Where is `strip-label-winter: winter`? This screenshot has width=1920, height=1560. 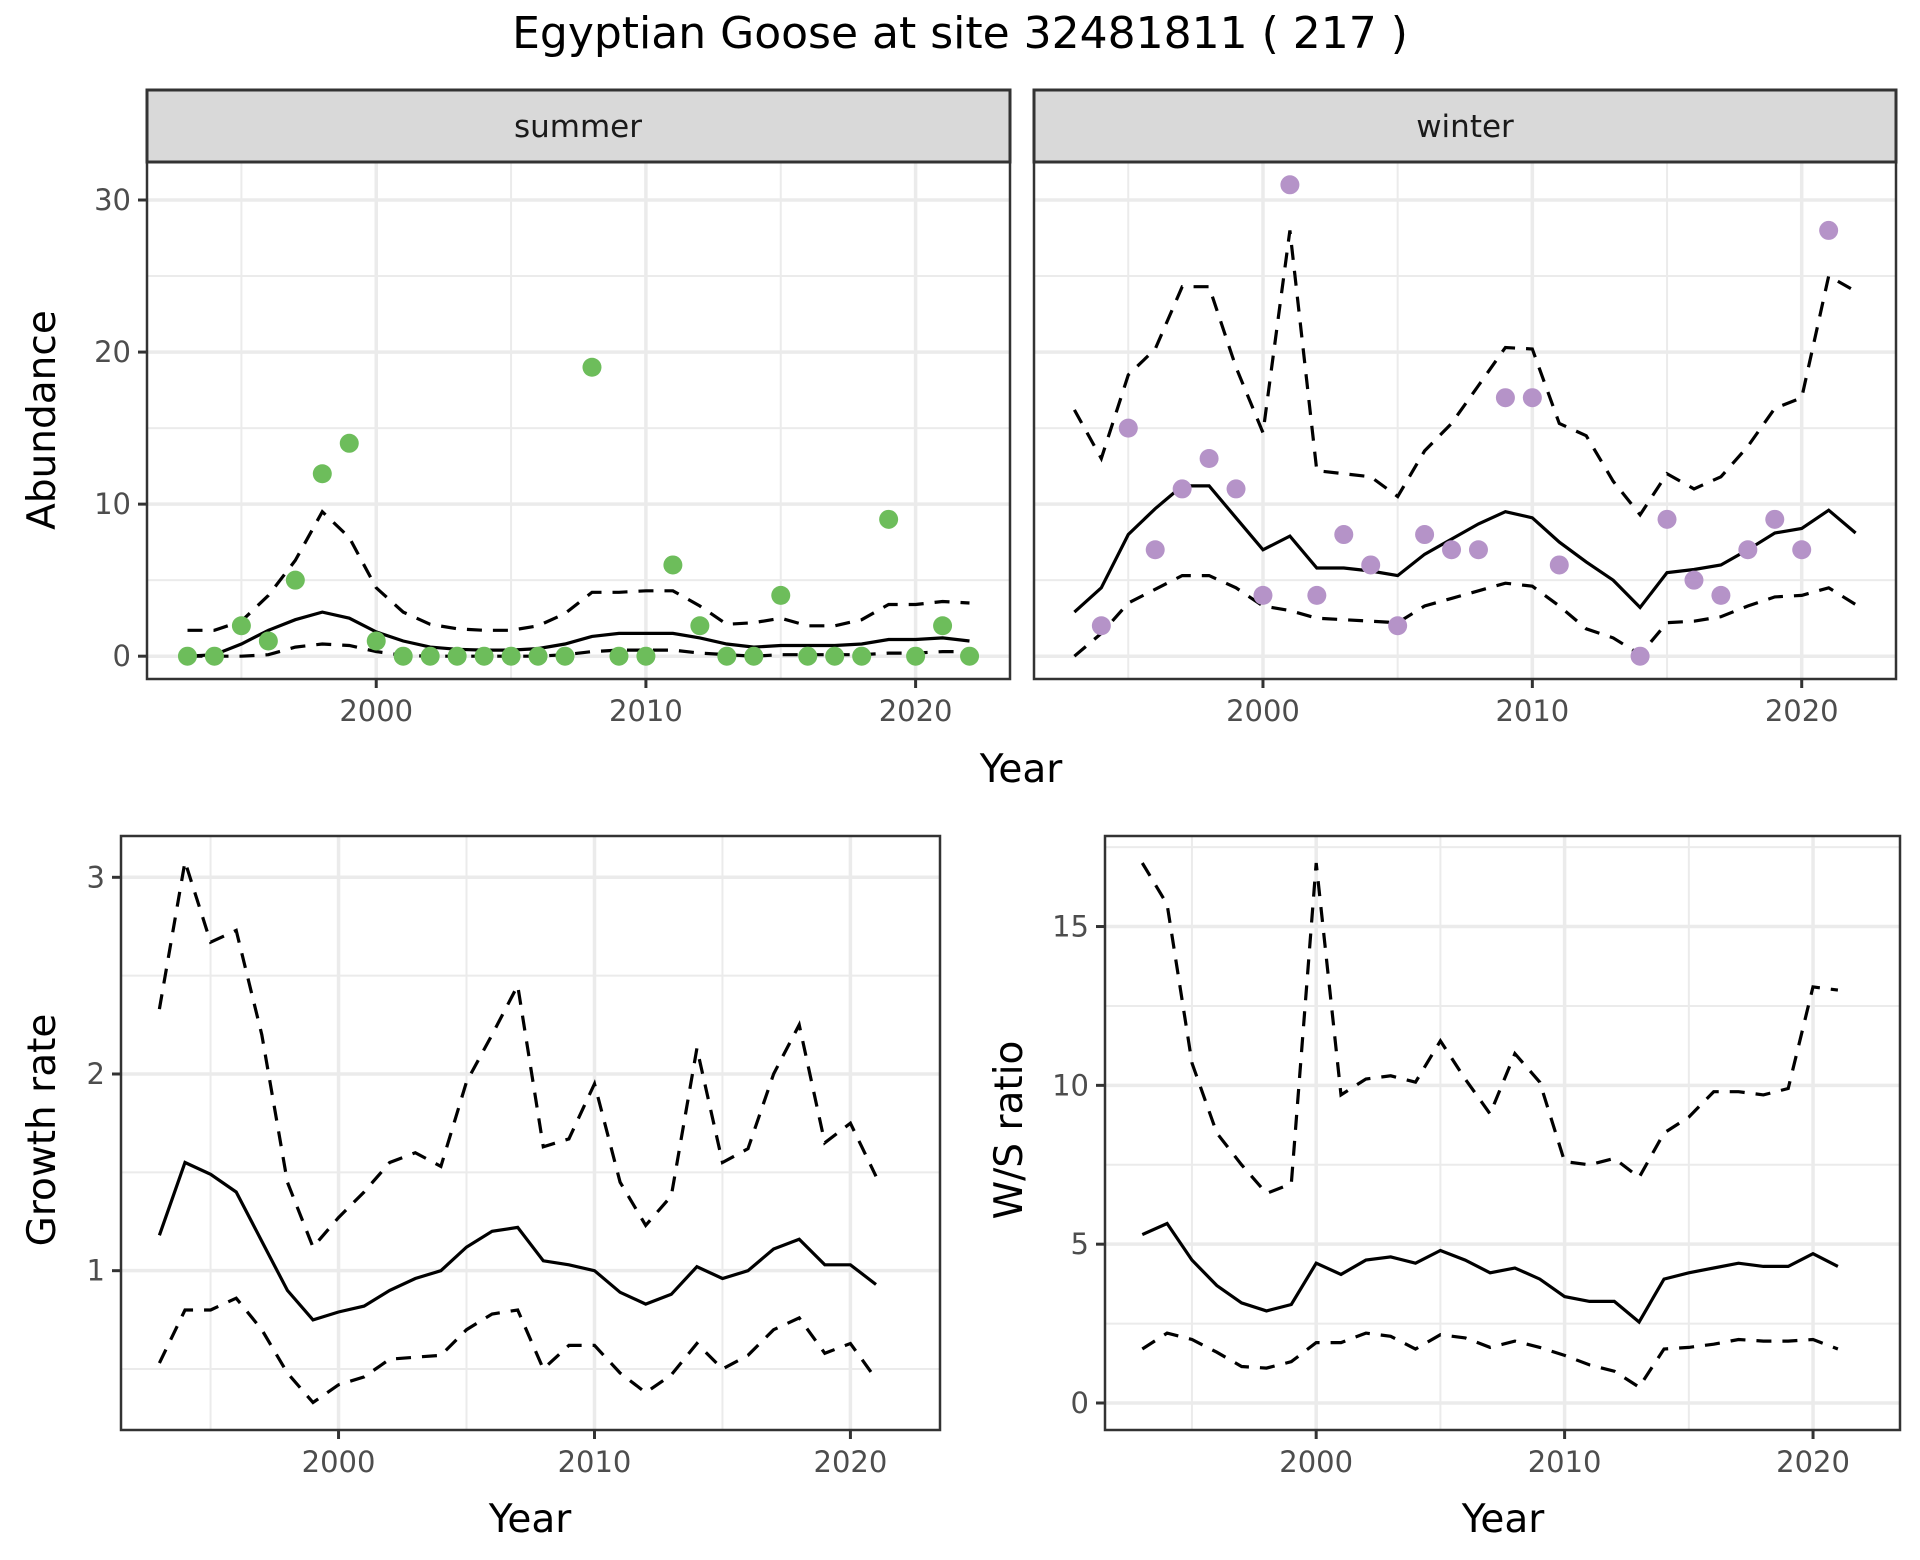
strip-label-winter: winter is located at coordinates (1465, 127).